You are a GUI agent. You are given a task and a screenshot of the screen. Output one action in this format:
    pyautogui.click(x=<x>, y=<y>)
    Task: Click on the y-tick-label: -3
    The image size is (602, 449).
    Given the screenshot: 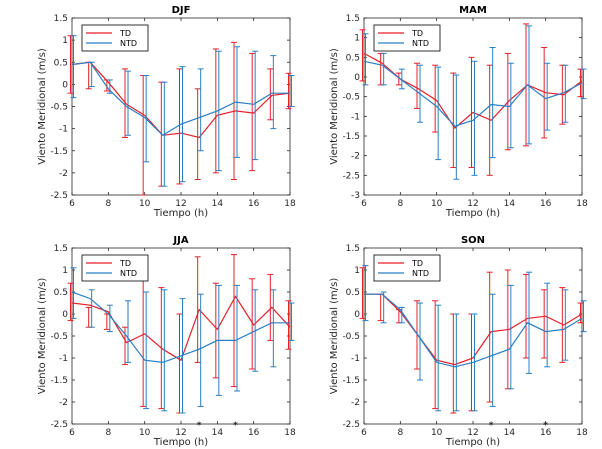 What is the action you would take?
    pyautogui.click(x=355, y=196)
    